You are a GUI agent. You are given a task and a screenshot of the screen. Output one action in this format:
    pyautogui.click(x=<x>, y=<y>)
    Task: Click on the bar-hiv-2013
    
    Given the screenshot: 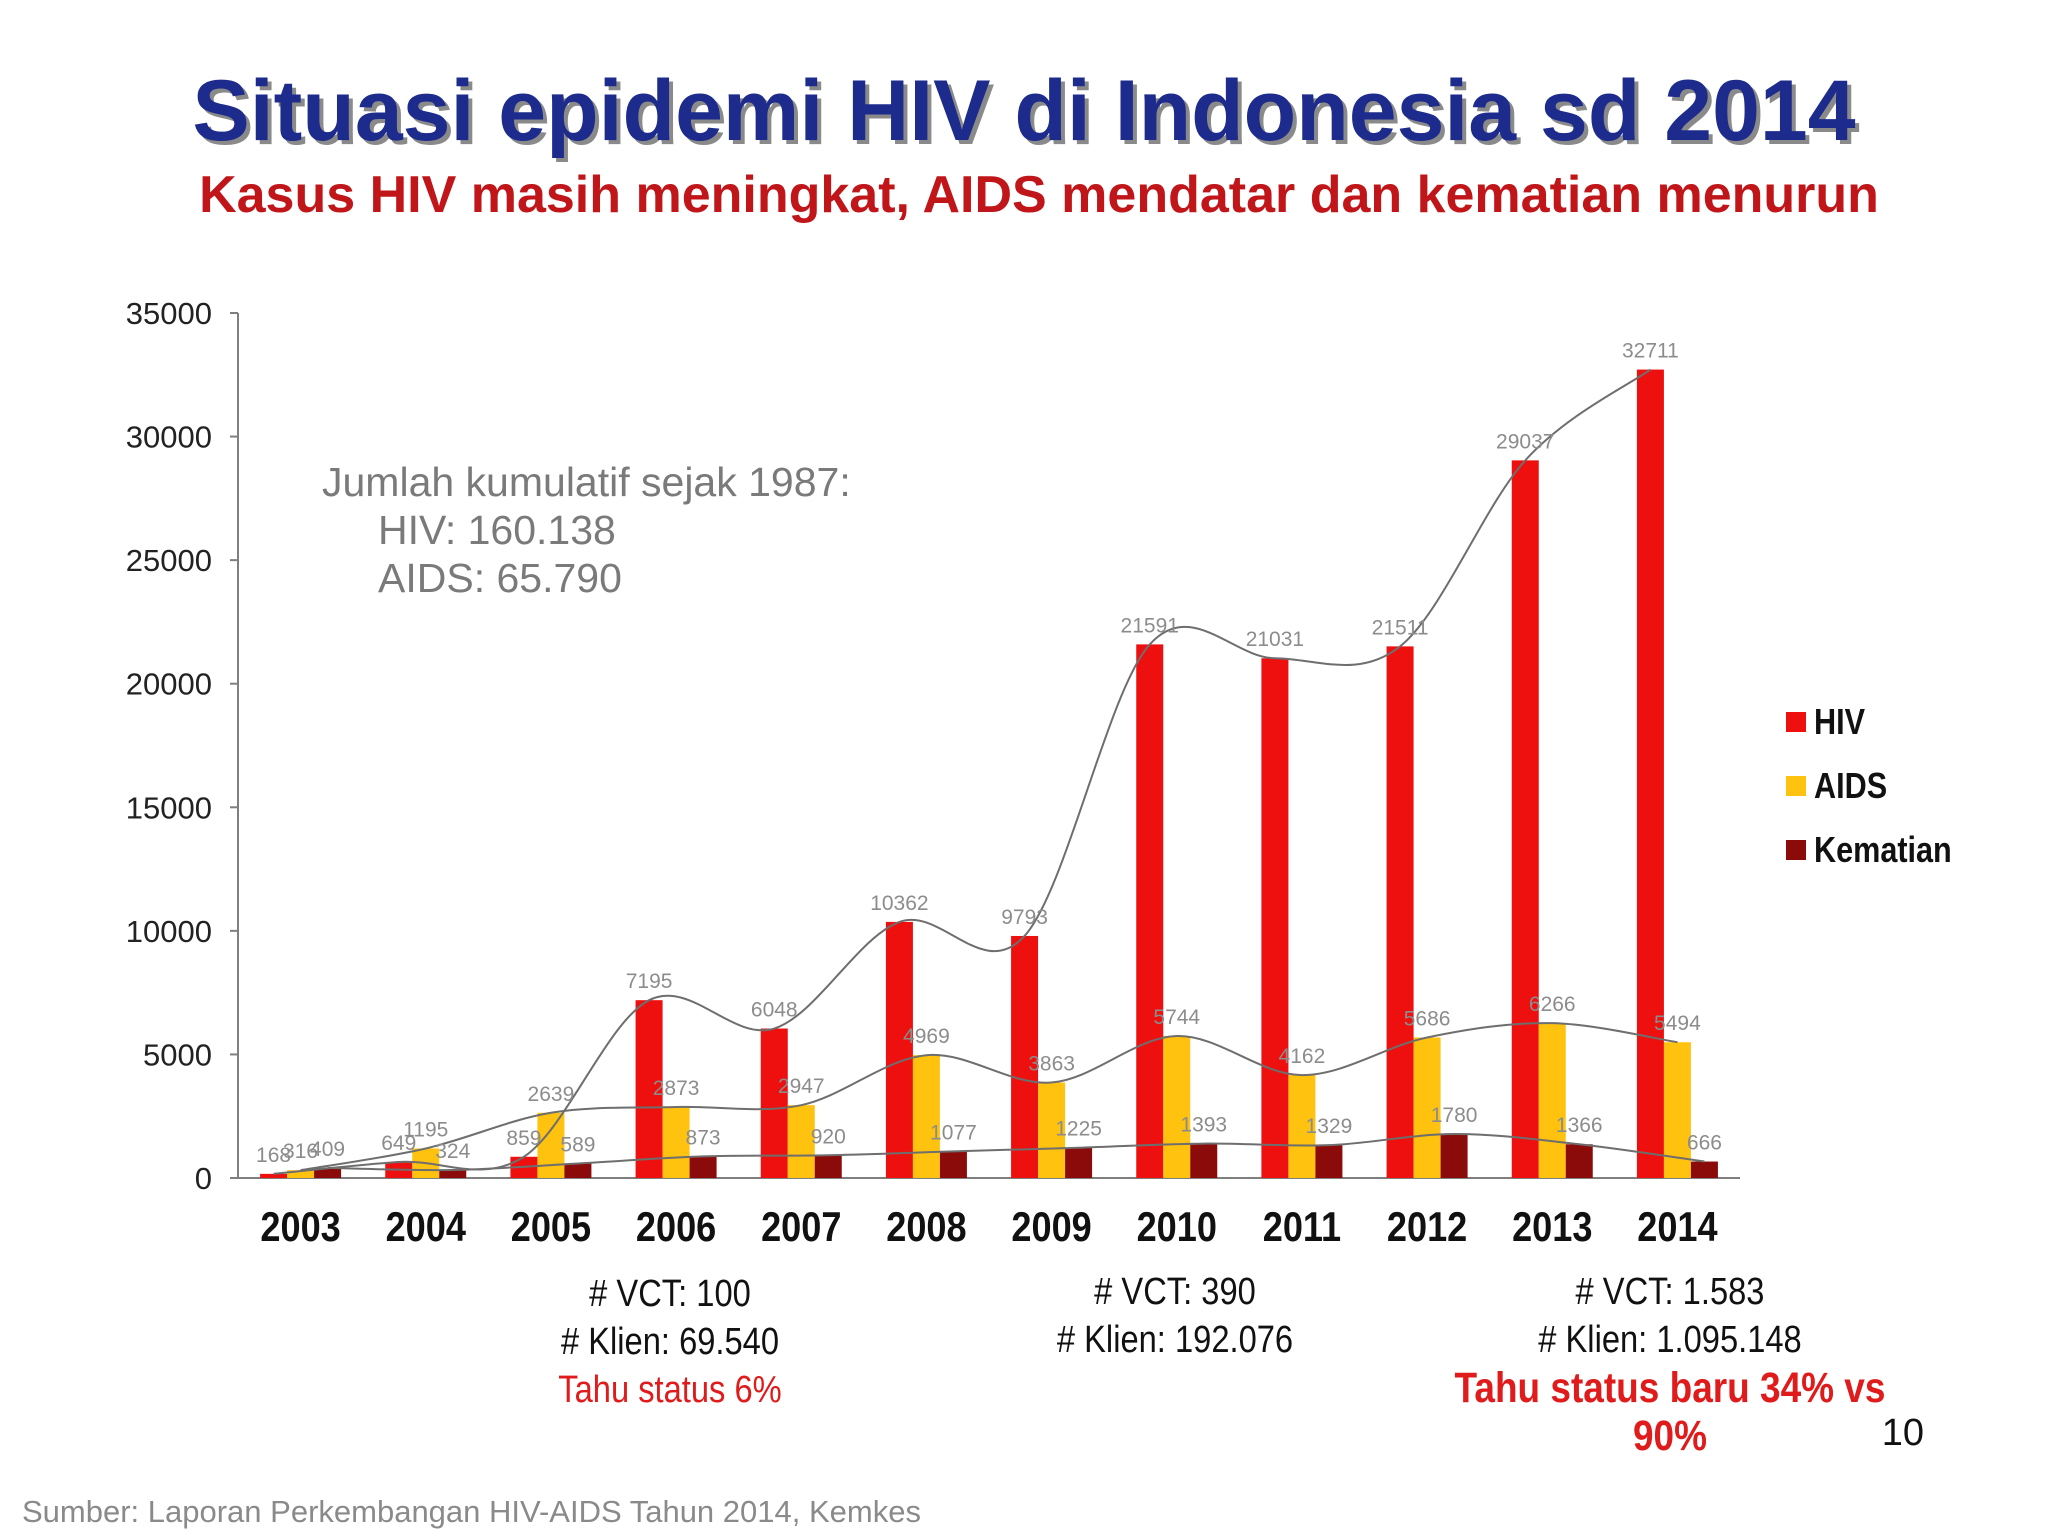 What is the action you would take?
    pyautogui.click(x=1525, y=819)
    